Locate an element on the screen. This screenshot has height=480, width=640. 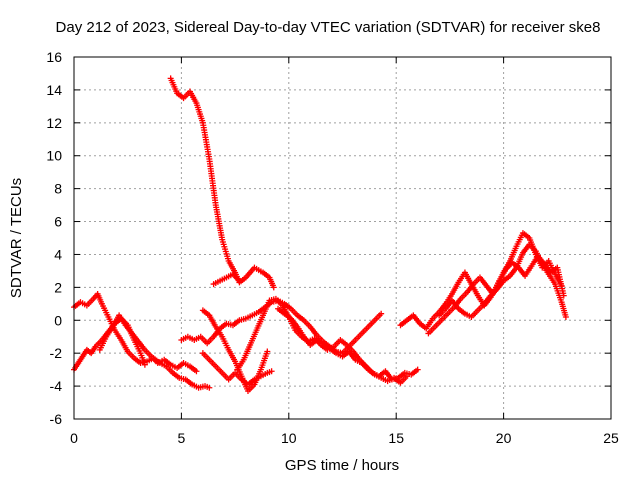
x-tick-label: 15 is located at coordinates (396, 438).